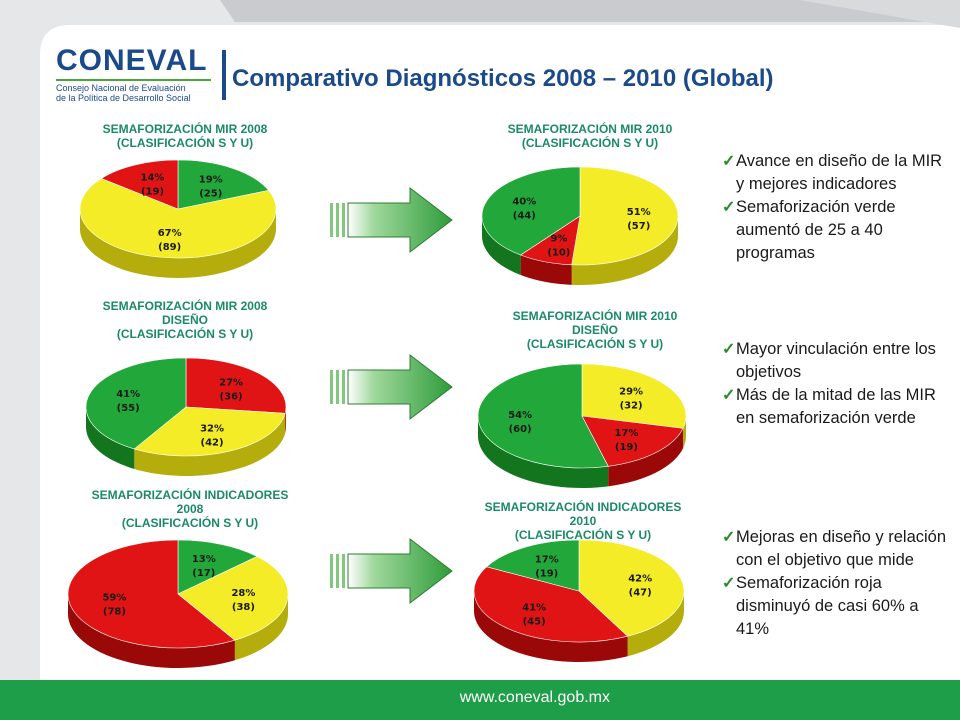  What do you see at coordinates (204, 559) in the screenshot?
I see `pie-slice-percent: 13%` at bounding box center [204, 559].